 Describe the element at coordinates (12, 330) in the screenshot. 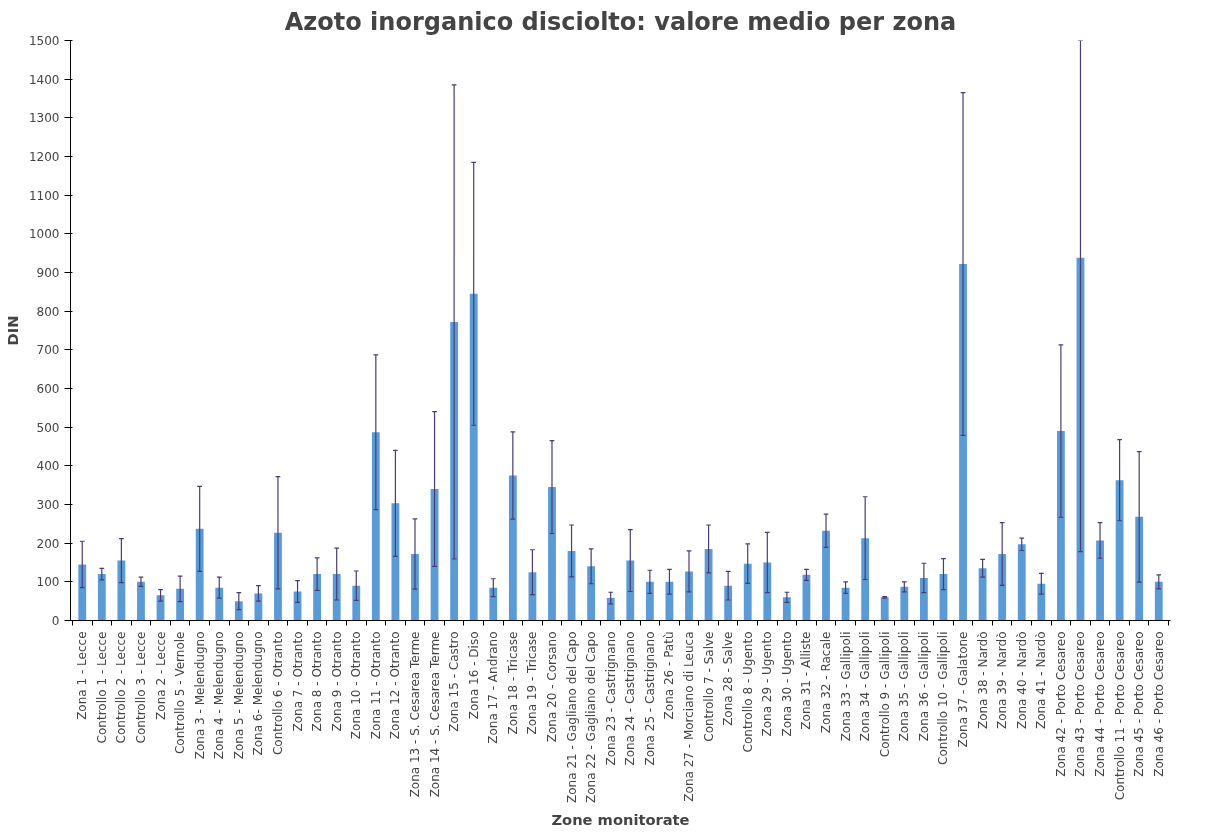

I see `y-axis-title: DIN` at that location.